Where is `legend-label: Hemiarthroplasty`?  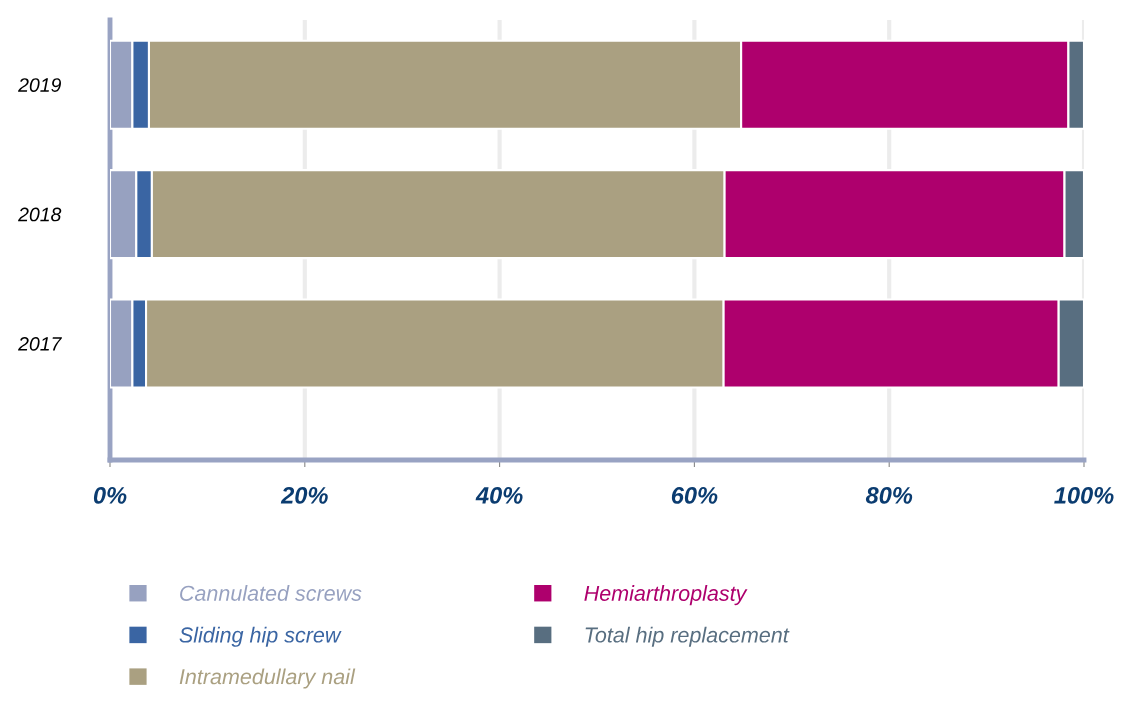
legend-label: Hemiarthroplasty is located at coordinates (666, 595).